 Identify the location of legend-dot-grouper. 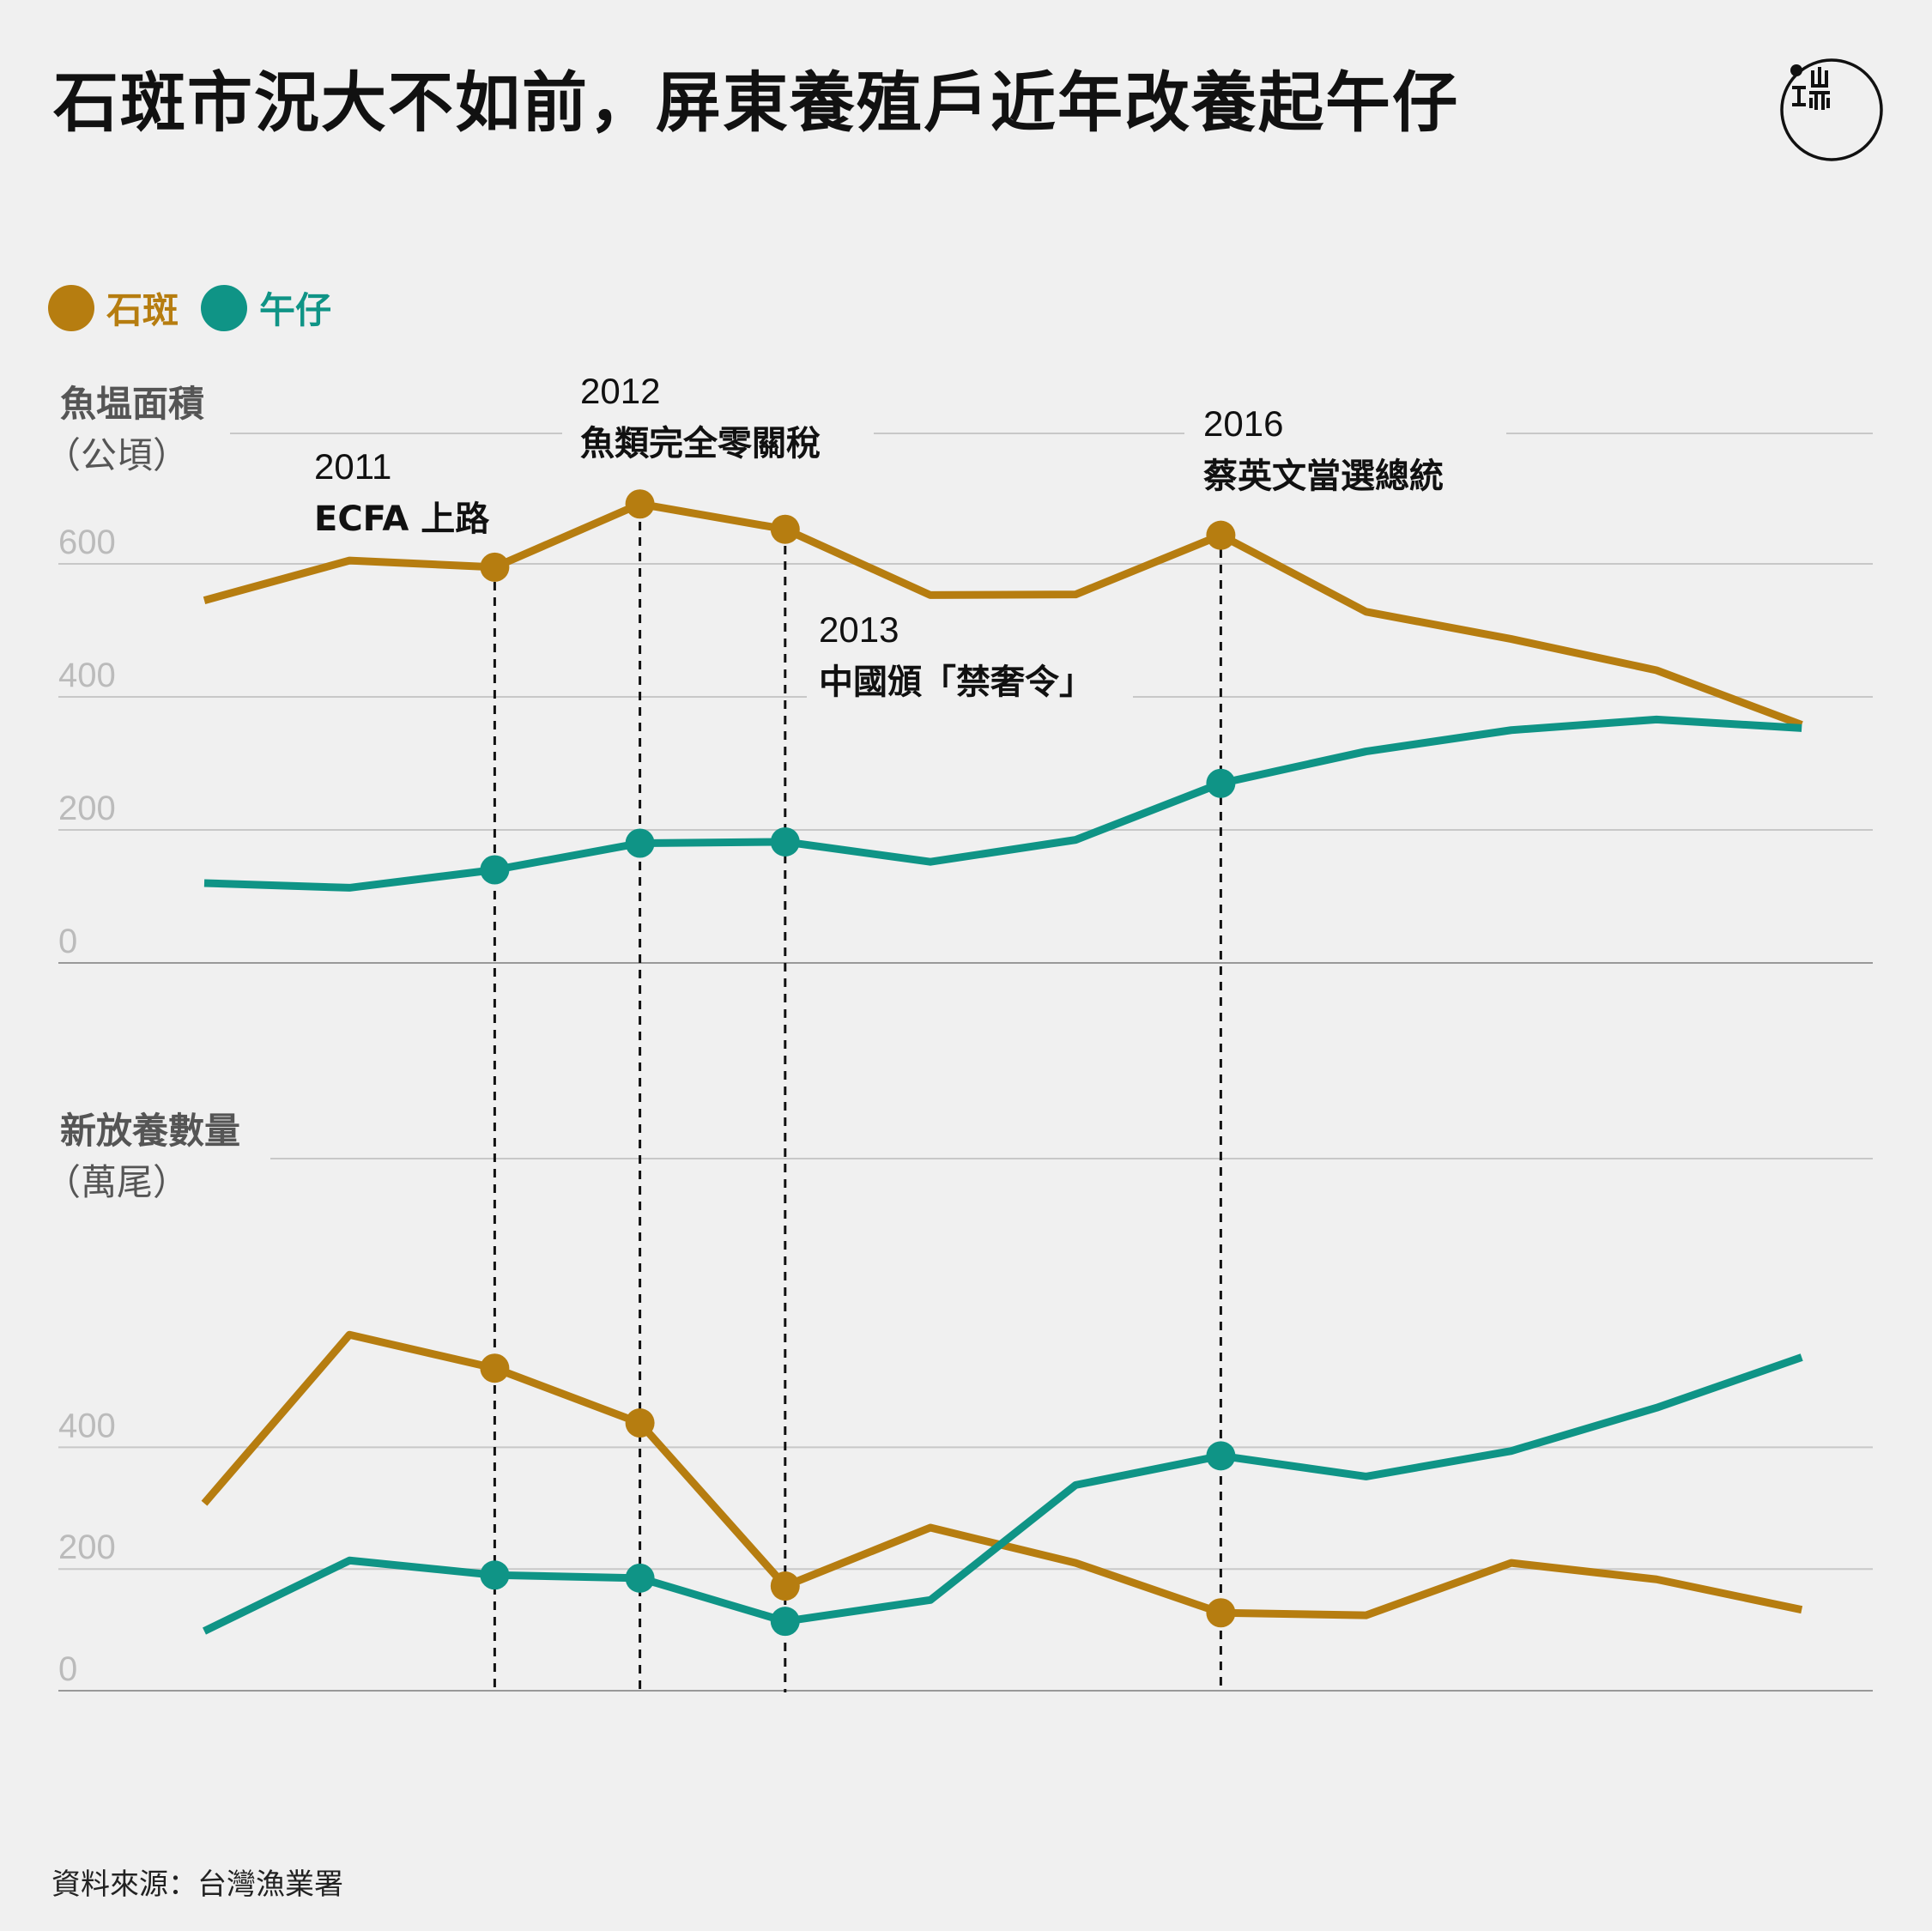
(71, 307).